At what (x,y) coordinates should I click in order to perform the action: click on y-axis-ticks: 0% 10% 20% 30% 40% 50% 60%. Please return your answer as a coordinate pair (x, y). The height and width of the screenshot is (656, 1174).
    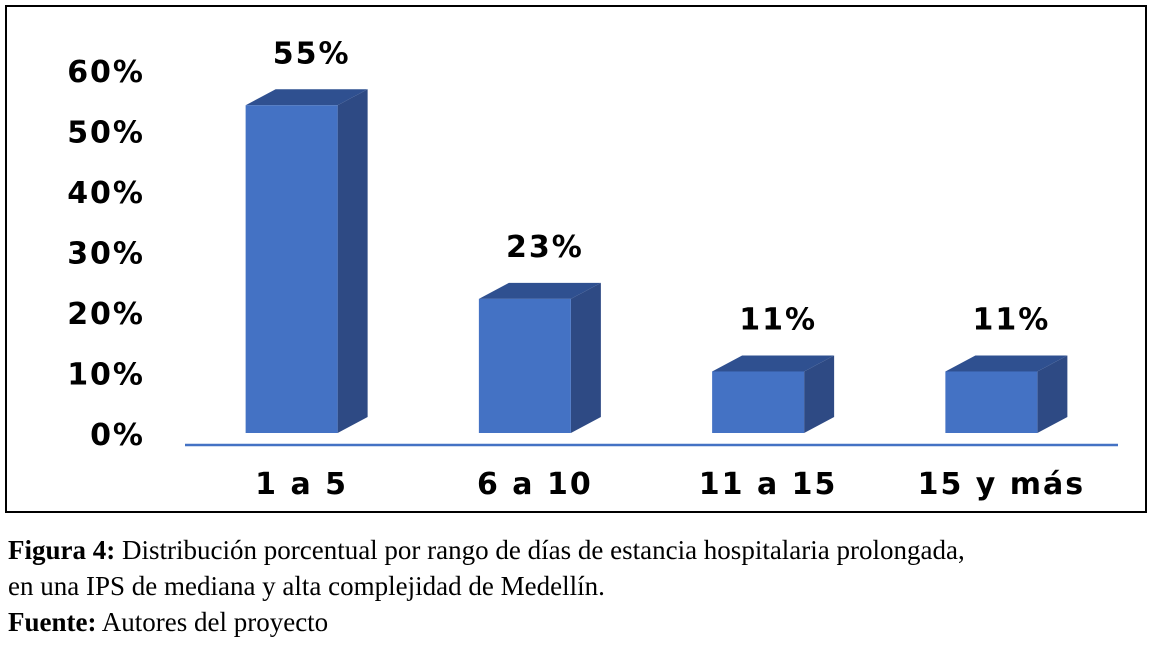
    Looking at the image, I should click on (106, 254).